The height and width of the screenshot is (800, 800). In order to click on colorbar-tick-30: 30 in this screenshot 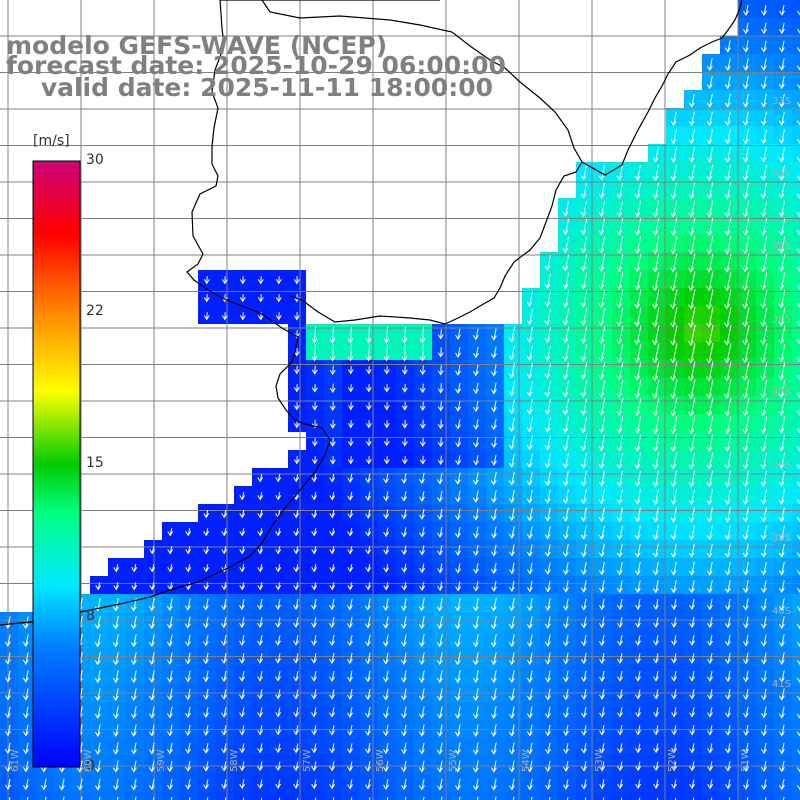, I will do `click(95, 160)`.